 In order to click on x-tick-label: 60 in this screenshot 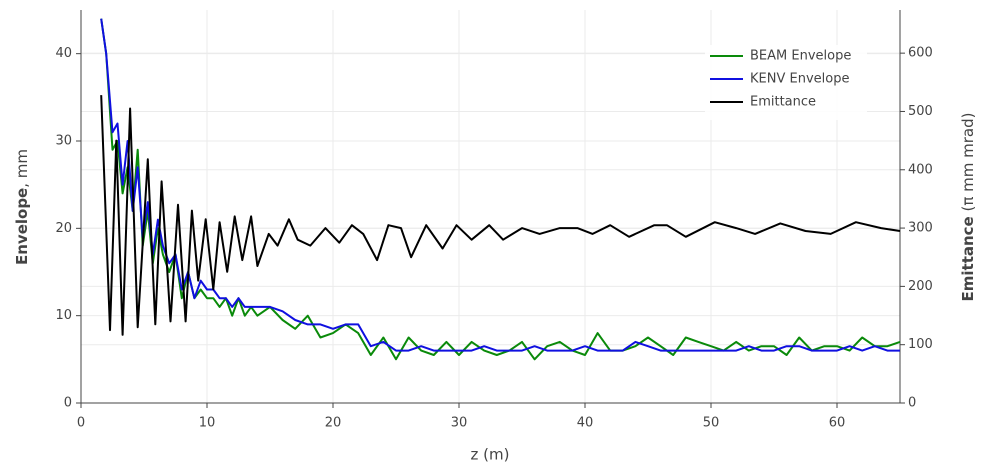, I will do `click(837, 423)`.